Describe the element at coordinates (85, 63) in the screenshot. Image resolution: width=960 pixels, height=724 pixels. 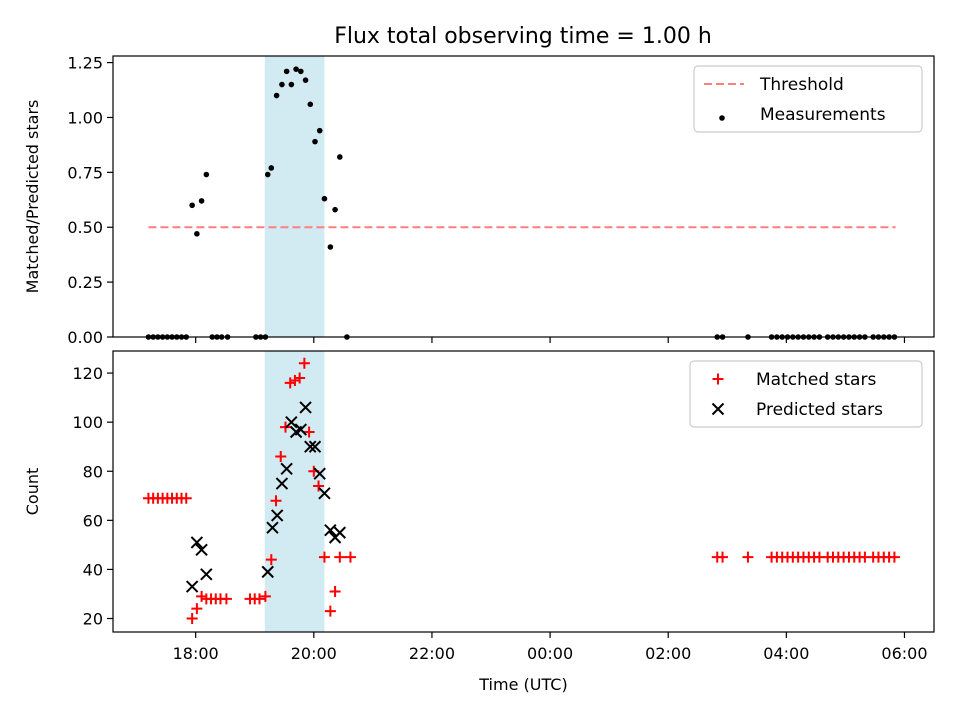
I see `y-tick-label: 1.25` at that location.